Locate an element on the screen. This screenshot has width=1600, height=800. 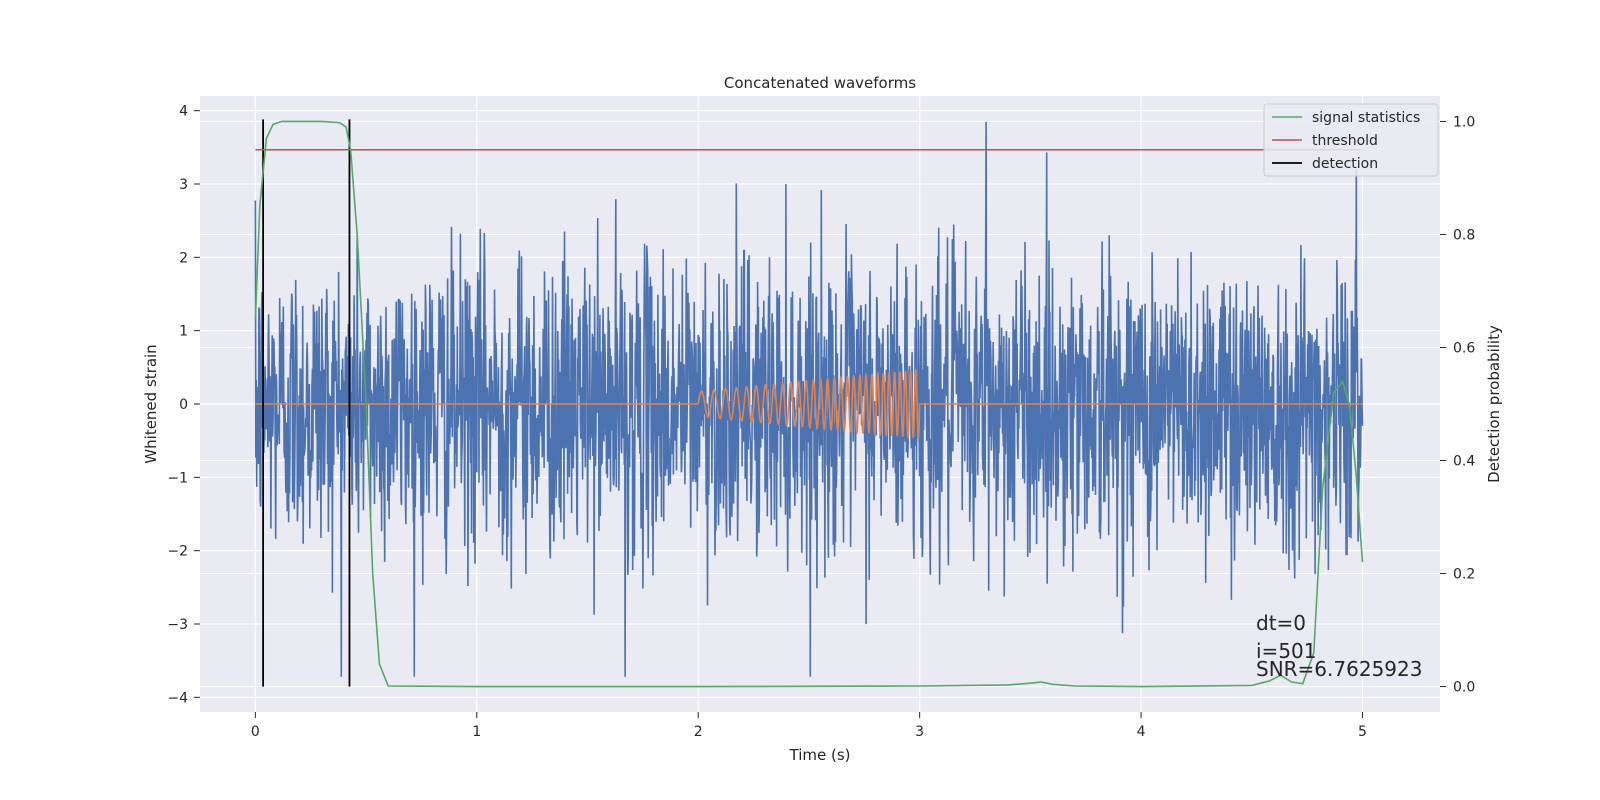
y2-tick-label: 0.8 is located at coordinates (1464, 235).